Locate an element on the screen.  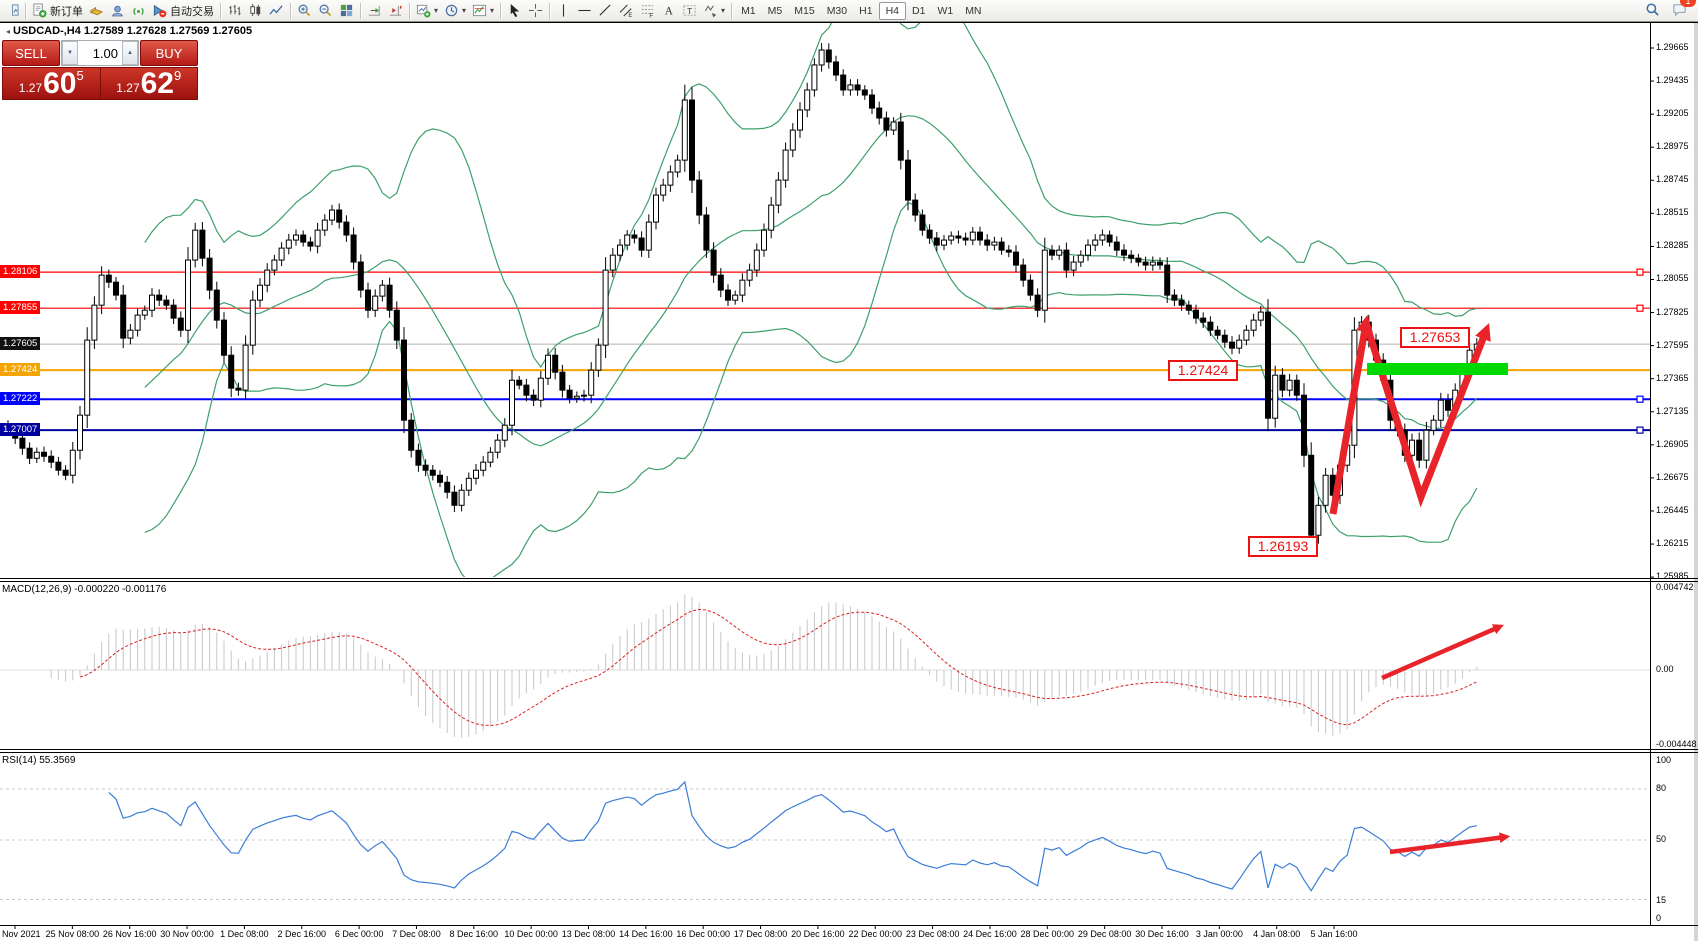
new-order-button: 新订单 is located at coordinates (57, 11).